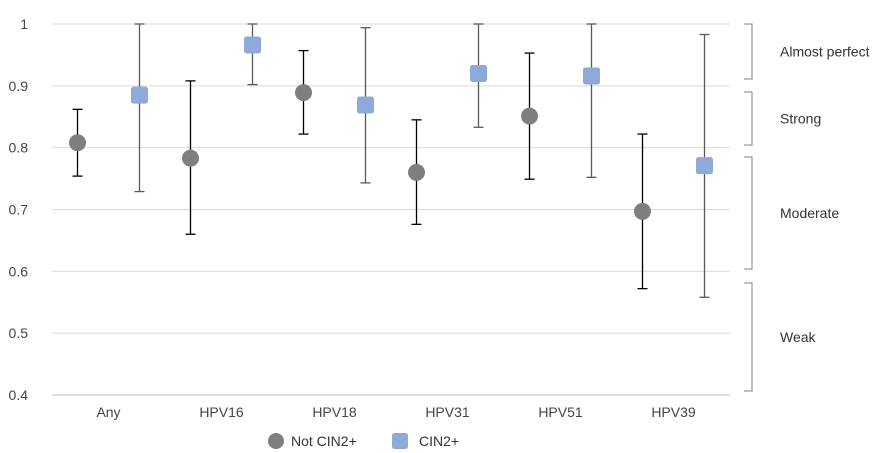 The height and width of the screenshot is (453, 892). What do you see at coordinates (800, 119) in the screenshot?
I see `band-label: Strong` at bounding box center [800, 119].